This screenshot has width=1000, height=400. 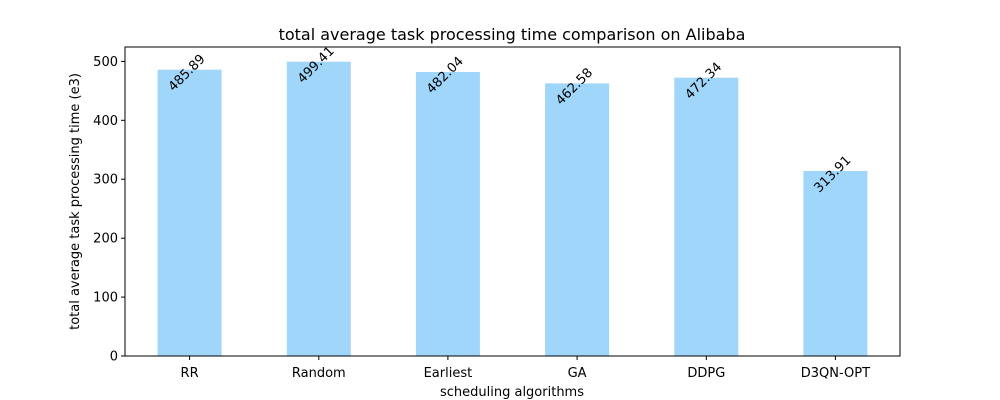 What do you see at coordinates (319, 373) in the screenshot?
I see `x-tick-label-random: Random` at bounding box center [319, 373].